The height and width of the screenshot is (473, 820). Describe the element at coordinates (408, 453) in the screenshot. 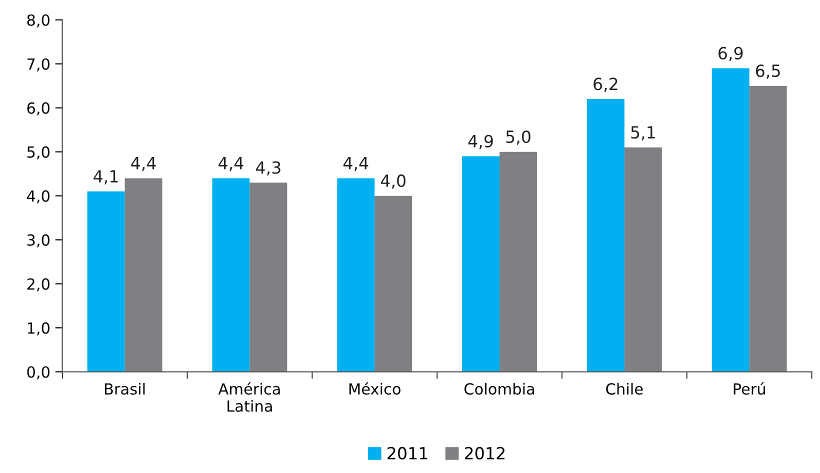

I see `legend-label: 2011` at that location.